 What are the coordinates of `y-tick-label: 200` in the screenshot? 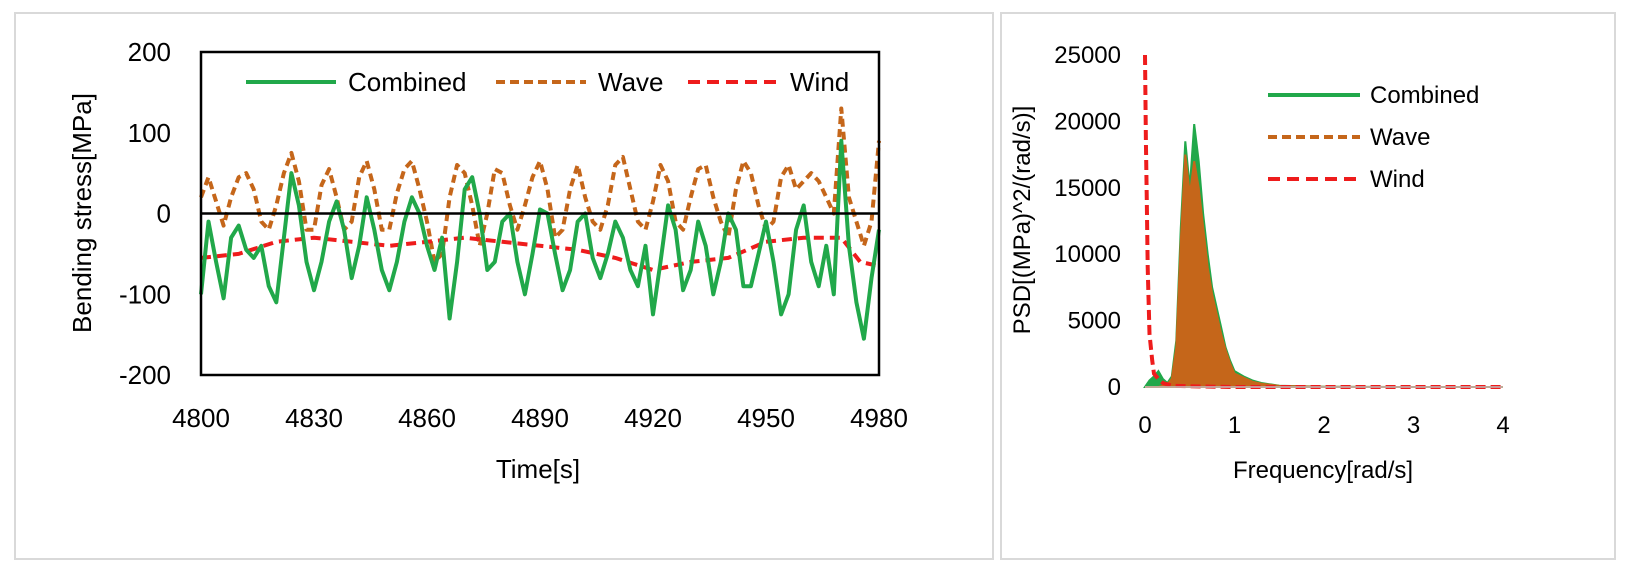 It's located at (149, 52).